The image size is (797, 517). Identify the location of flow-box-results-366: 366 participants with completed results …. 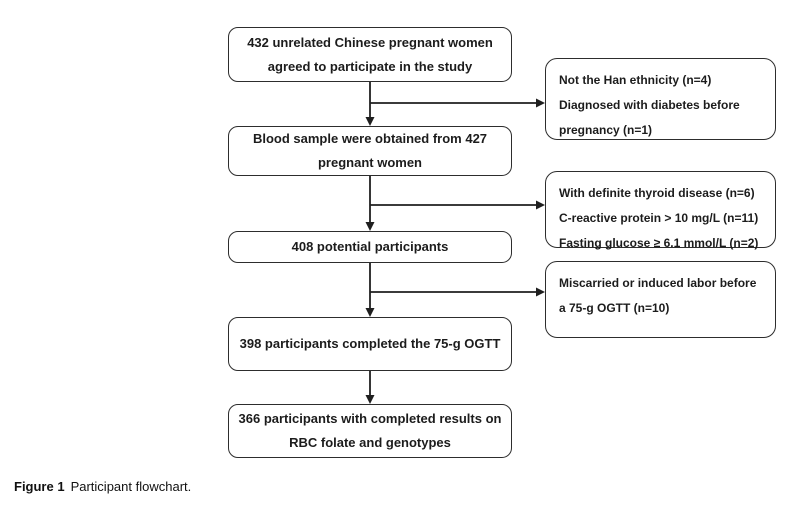
(370, 431).